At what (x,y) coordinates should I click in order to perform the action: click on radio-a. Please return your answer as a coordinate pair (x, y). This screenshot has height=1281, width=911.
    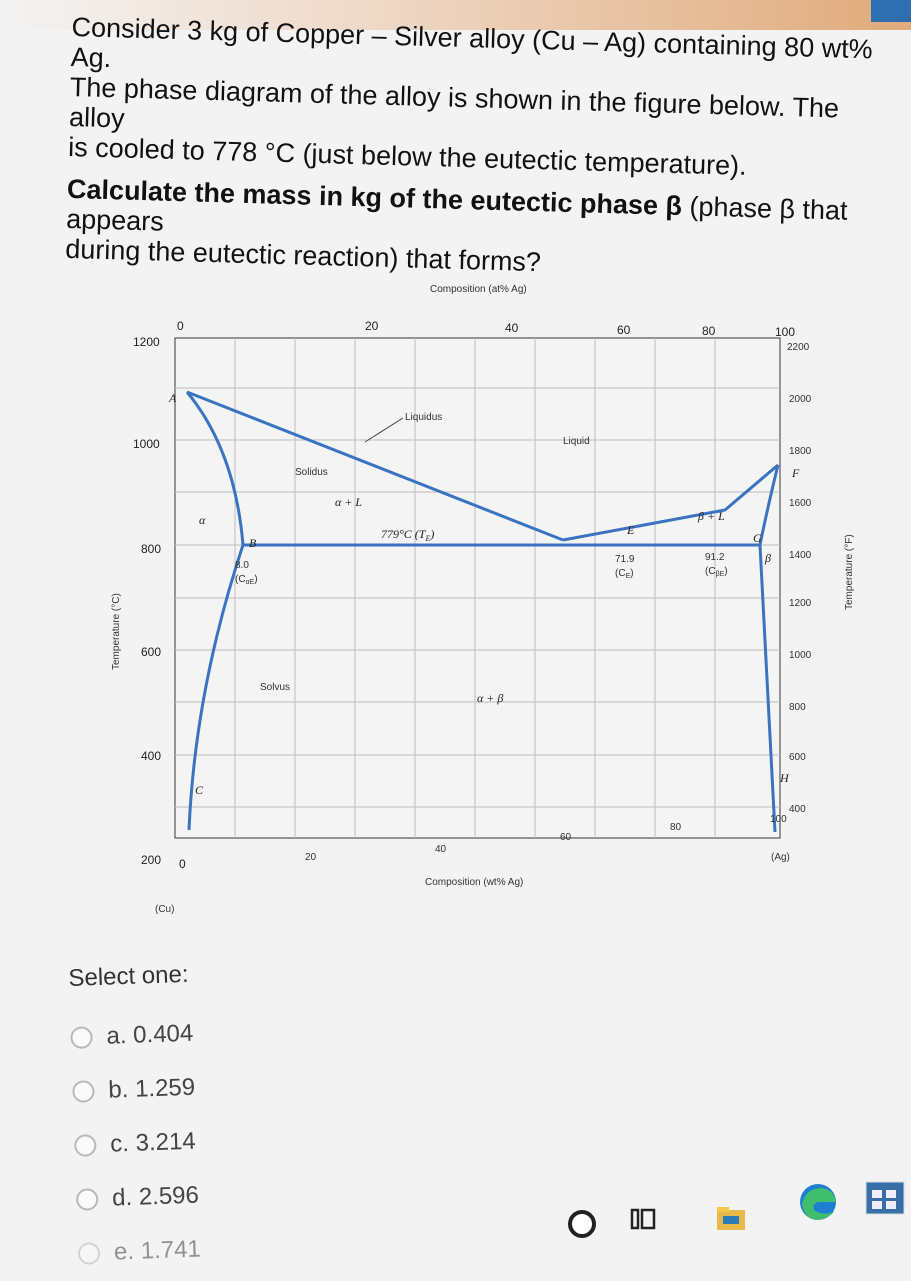
    Looking at the image, I should click on (81, 1037).